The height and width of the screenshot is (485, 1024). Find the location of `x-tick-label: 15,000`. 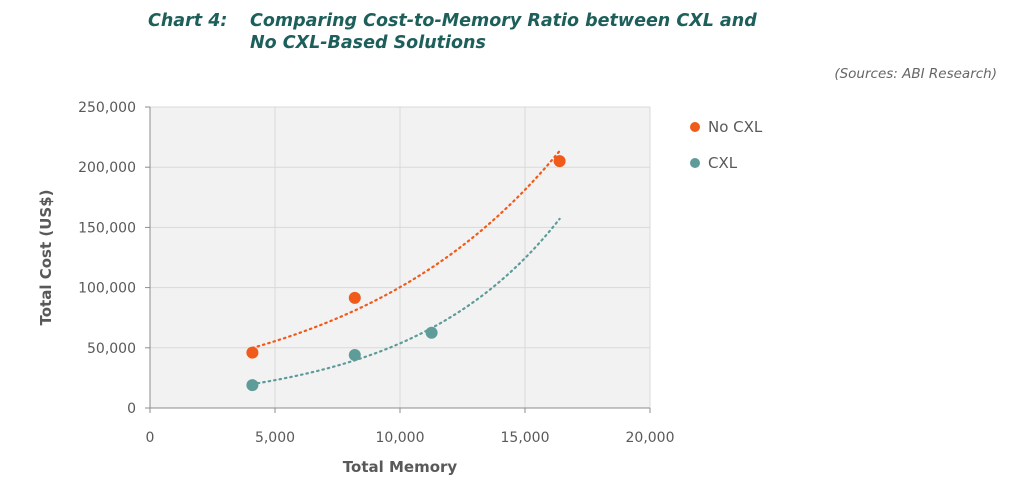

x-tick-label: 15,000 is located at coordinates (525, 438).